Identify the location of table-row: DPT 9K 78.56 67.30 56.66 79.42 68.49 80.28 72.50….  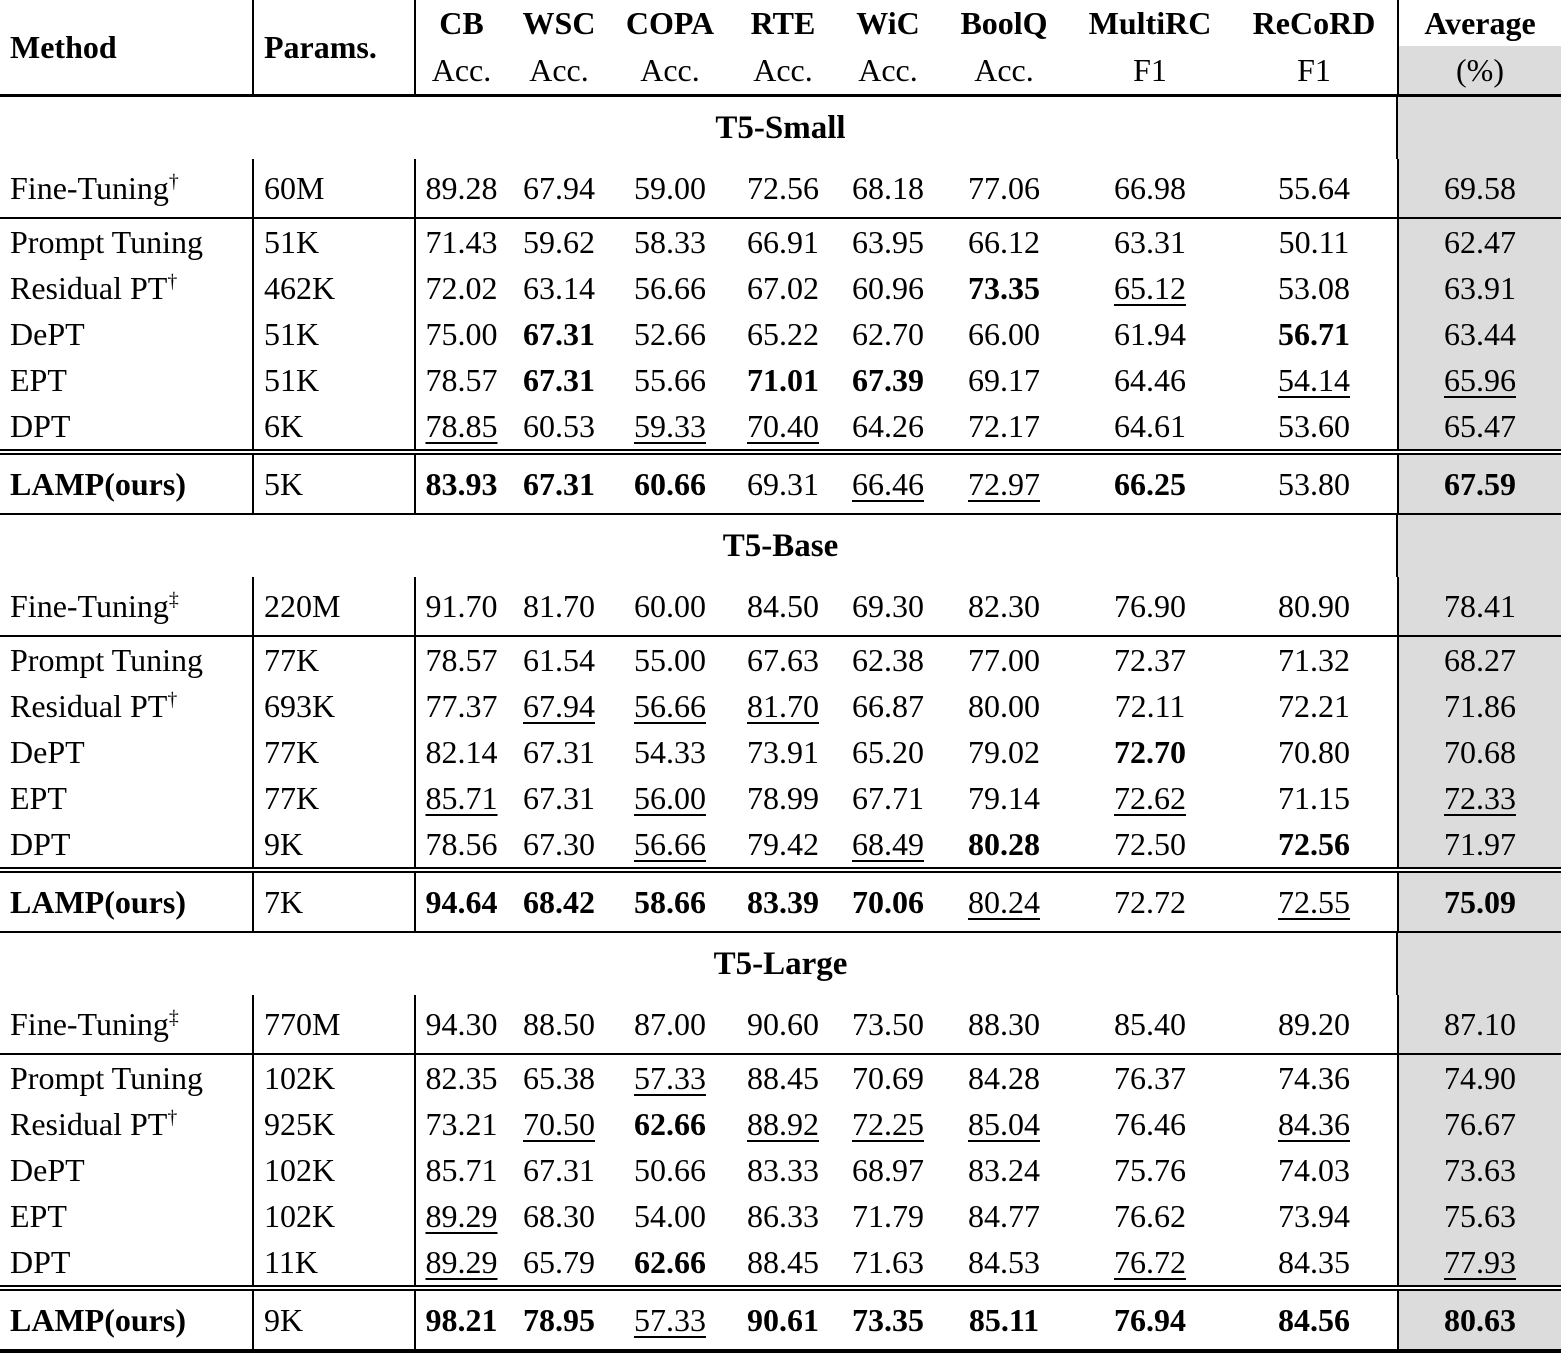
(780, 845).